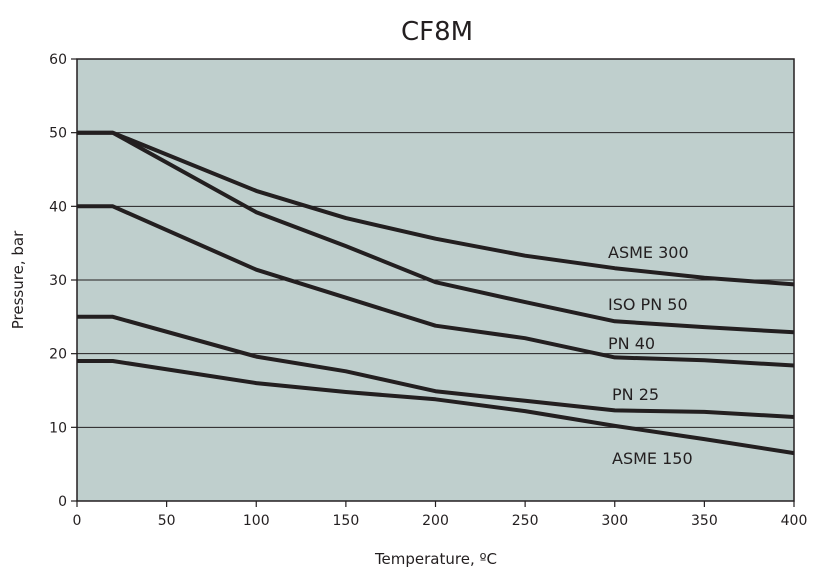  Describe the element at coordinates (346, 521) in the screenshot. I see `x-tick-label: 150` at that location.